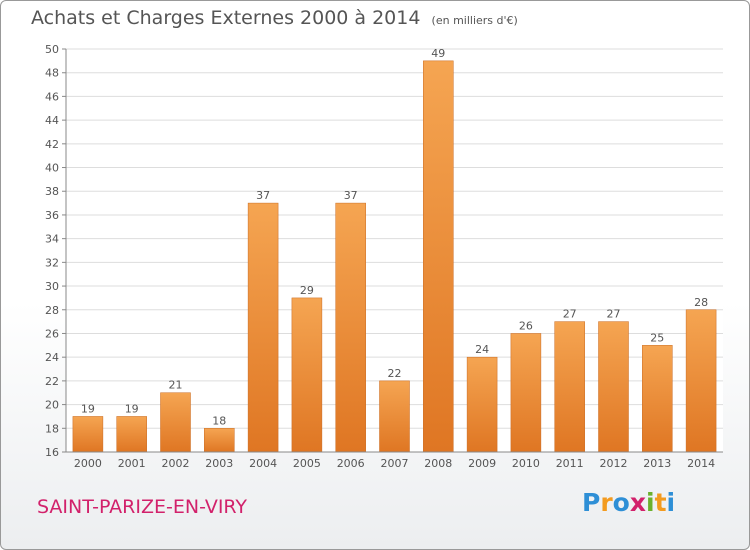 Image resolution: width=750 pixels, height=550 pixels. Describe the element at coordinates (52, 452) in the screenshot. I see `y-tick-label: 16` at that location.